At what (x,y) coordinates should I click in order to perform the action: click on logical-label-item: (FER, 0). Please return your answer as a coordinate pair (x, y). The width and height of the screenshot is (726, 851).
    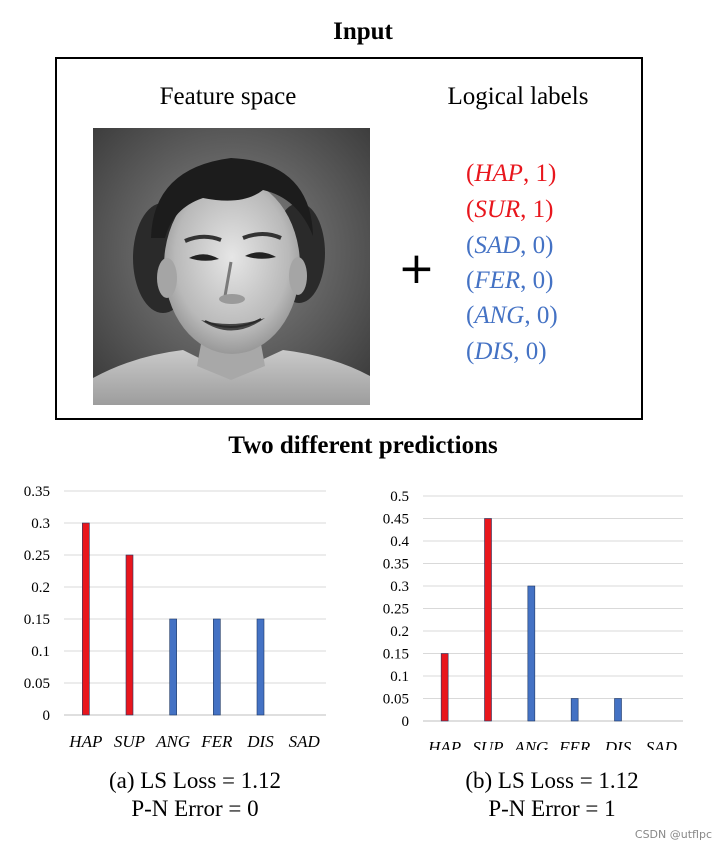
    Looking at the image, I should click on (510, 280).